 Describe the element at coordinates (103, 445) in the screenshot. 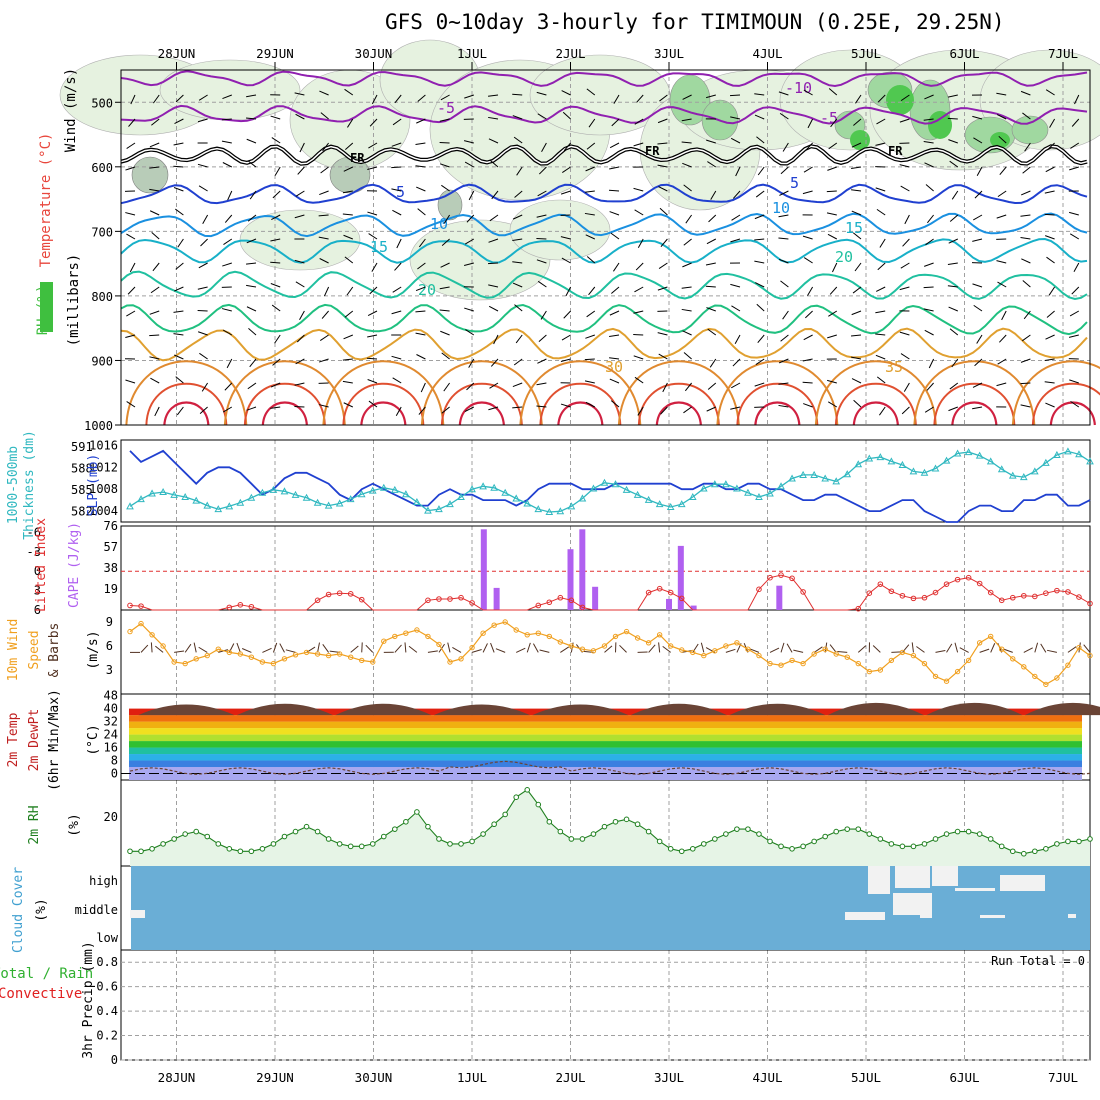

I see `slp-tick-3: 1016` at that location.